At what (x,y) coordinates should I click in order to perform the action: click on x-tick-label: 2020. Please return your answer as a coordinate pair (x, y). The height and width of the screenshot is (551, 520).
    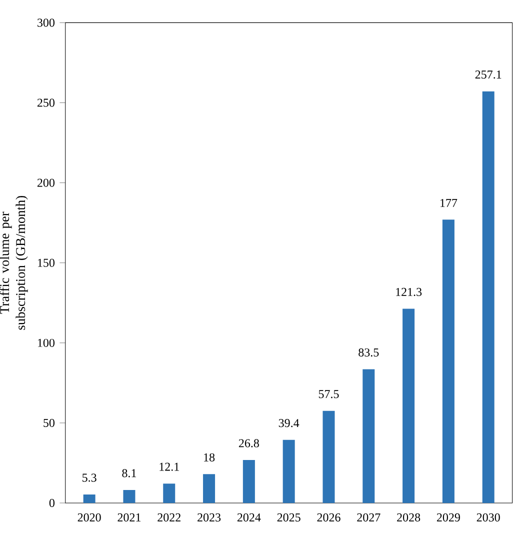
    Looking at the image, I should click on (89, 517).